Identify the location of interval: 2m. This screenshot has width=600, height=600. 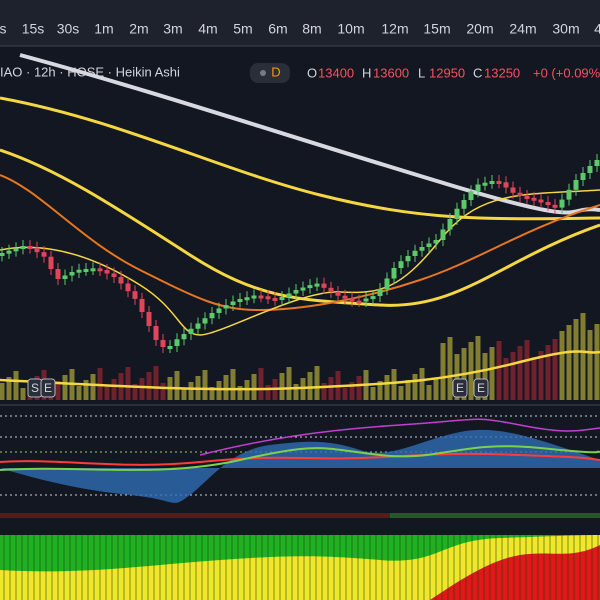
(138, 29).